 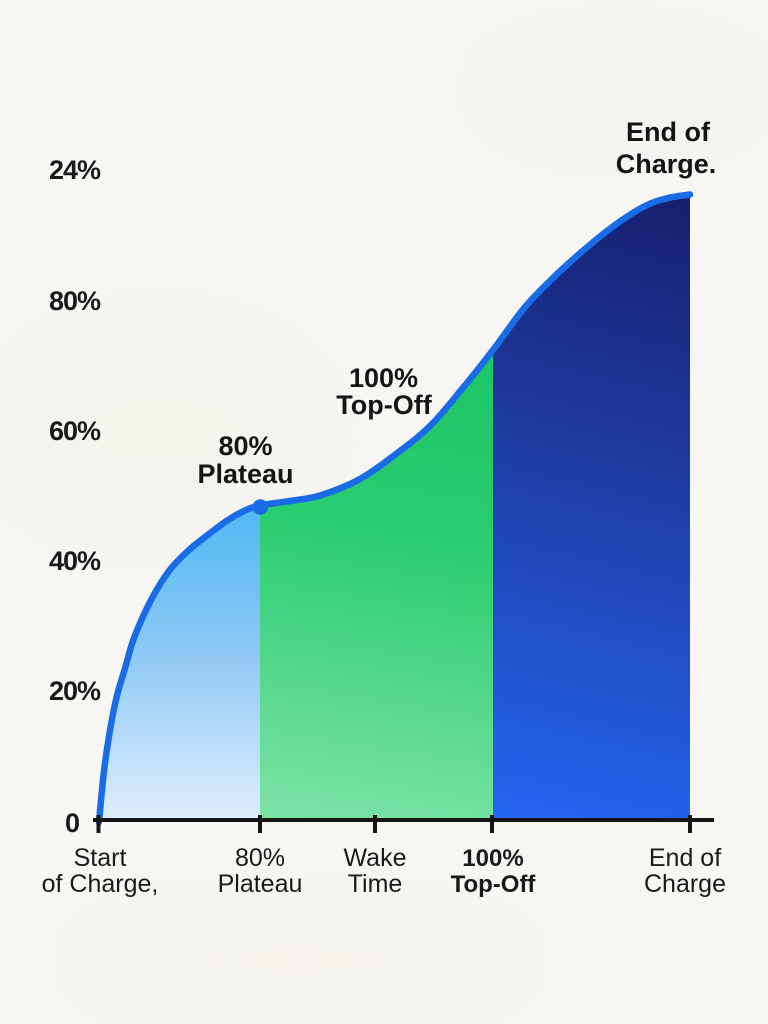 I want to click on svg-text: 24%, so click(x=75, y=170).